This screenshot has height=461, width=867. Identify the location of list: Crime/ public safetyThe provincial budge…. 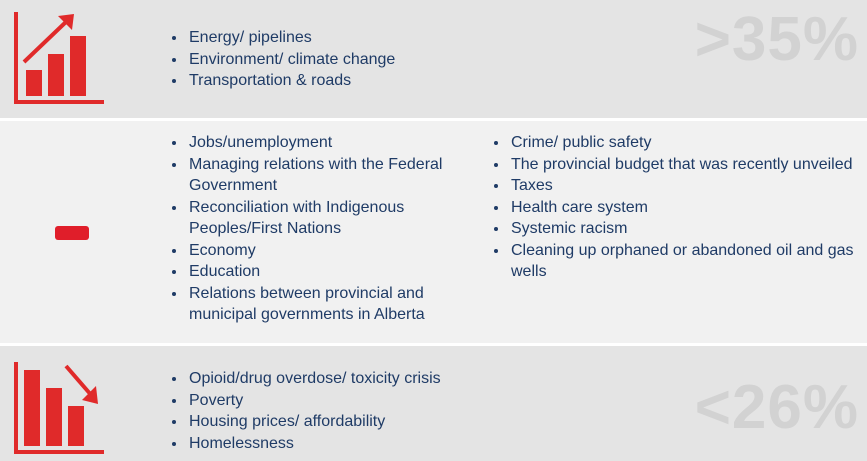
(677, 207).